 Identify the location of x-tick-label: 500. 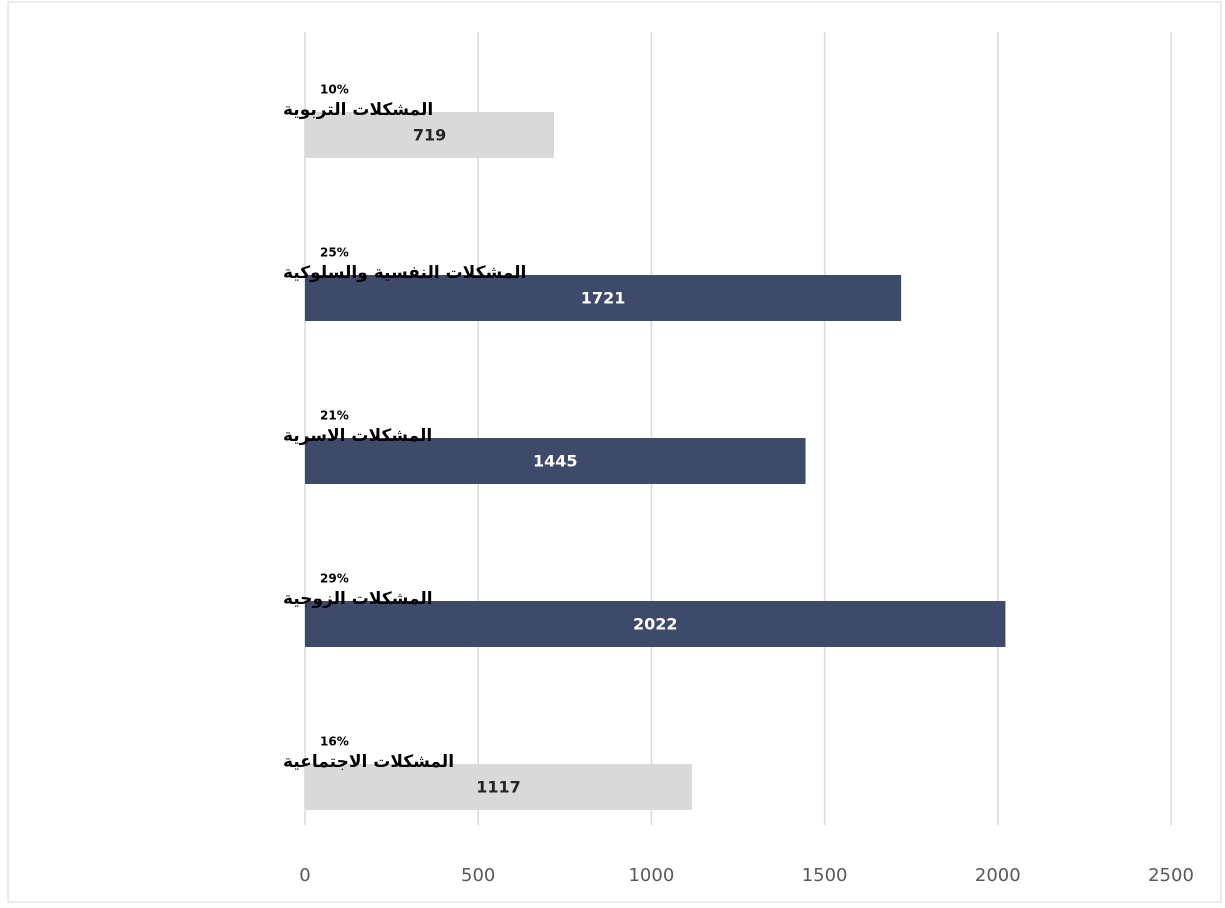
(478, 875).